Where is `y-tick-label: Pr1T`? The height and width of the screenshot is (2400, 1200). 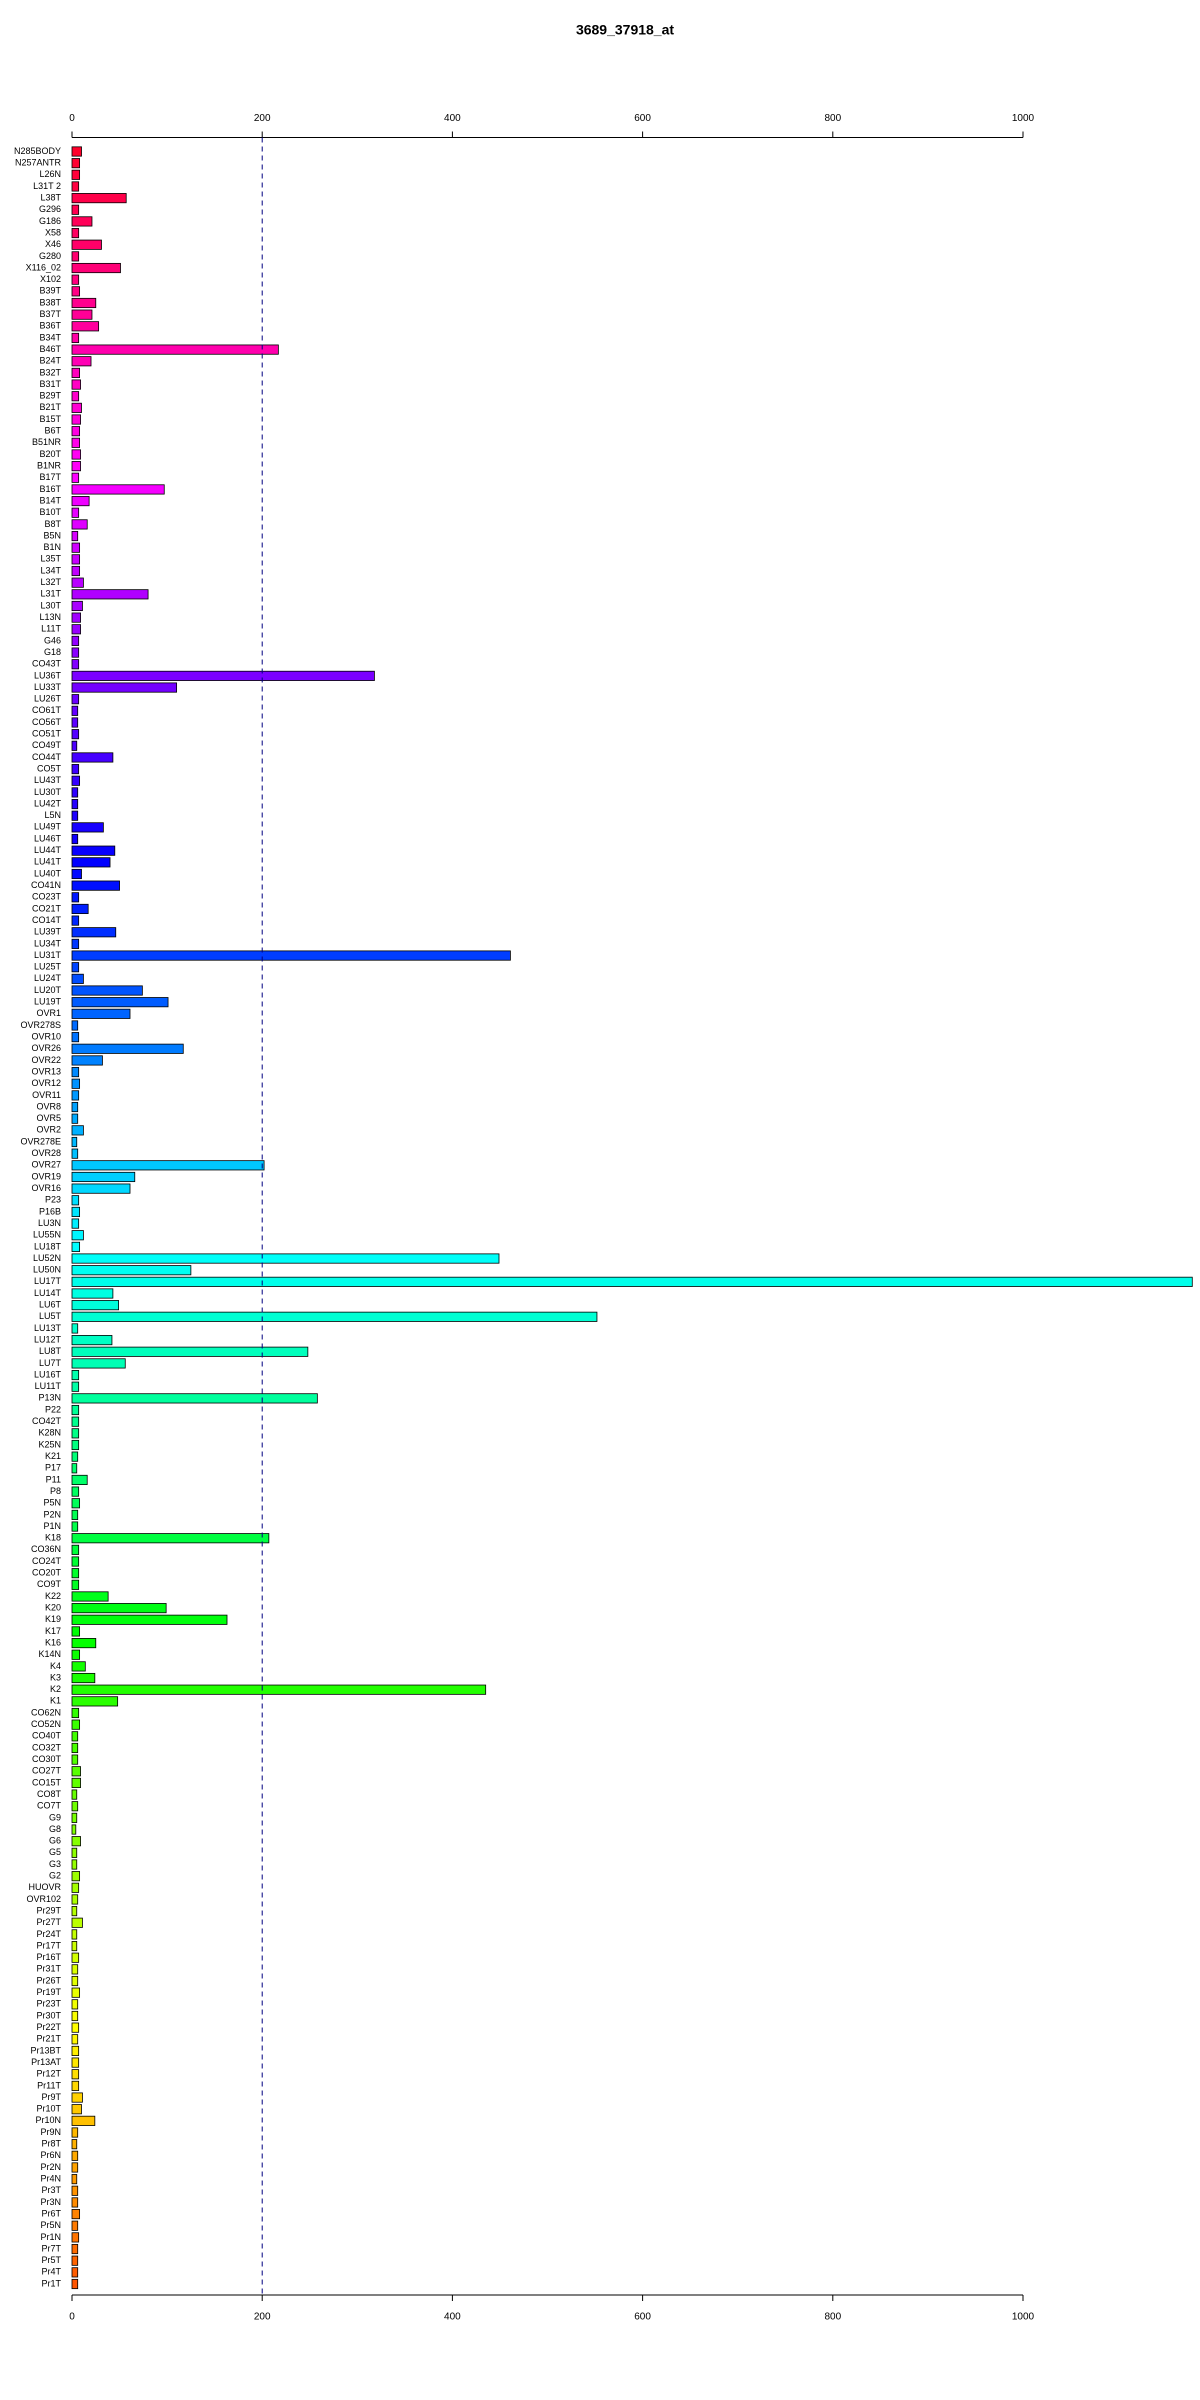 y-tick-label: Pr1T is located at coordinates (51, 2283).